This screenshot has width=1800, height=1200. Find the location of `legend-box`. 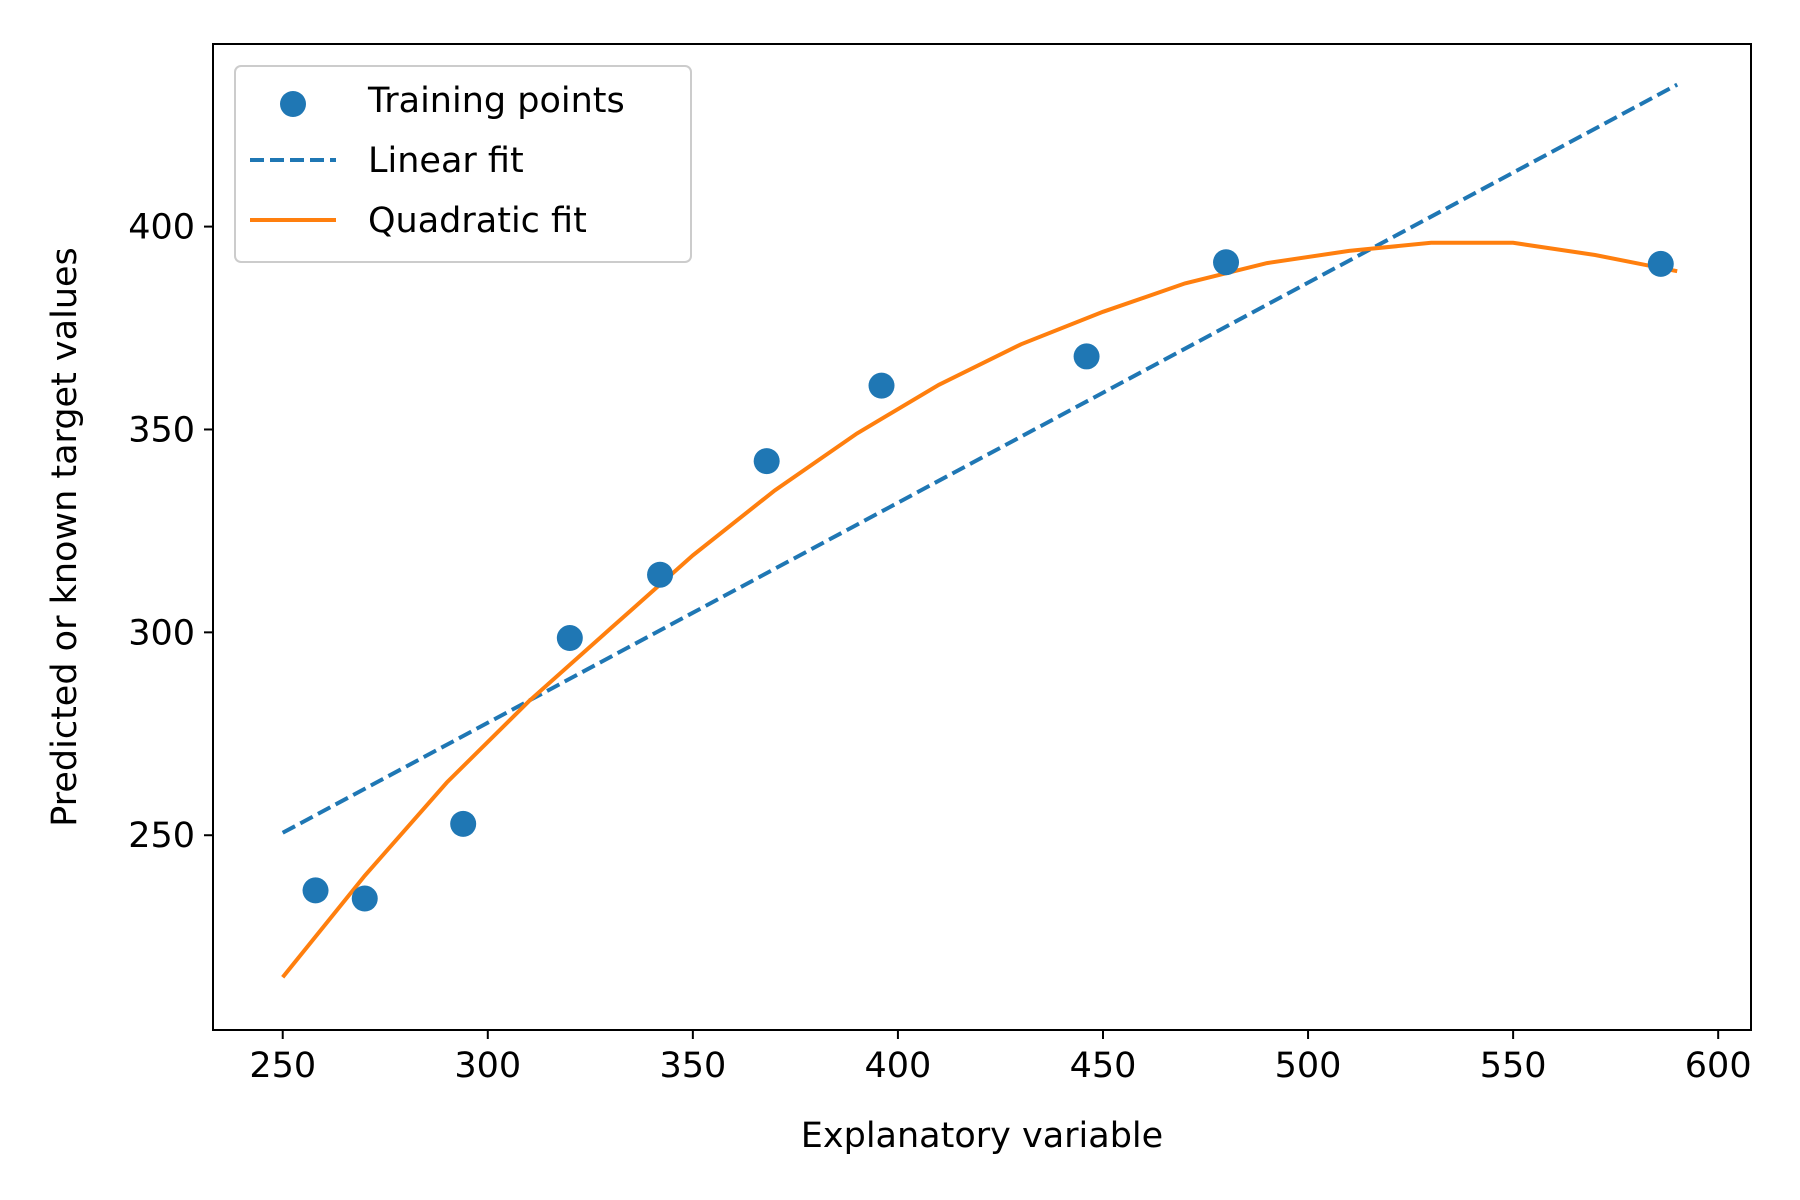

legend-box is located at coordinates (463, 164).